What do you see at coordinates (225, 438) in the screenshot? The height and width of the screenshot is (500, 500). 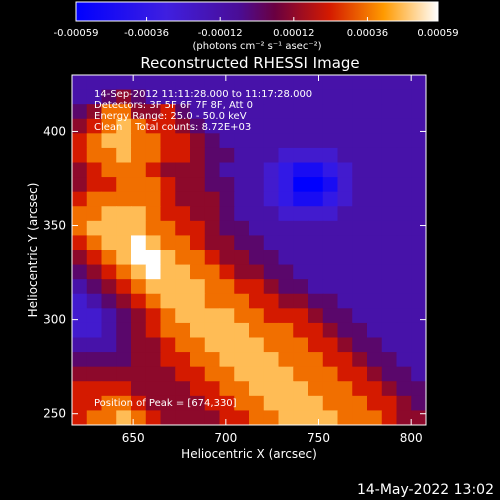 I see `x-tick-label: 700` at bounding box center [225, 438].